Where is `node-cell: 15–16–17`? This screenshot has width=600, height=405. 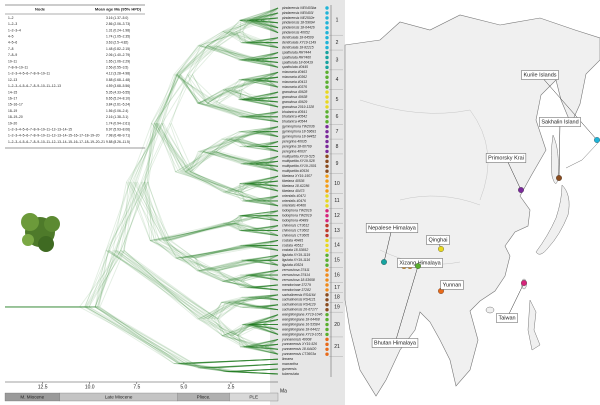 node-cell: 15–16–17 is located at coordinates (15, 105).